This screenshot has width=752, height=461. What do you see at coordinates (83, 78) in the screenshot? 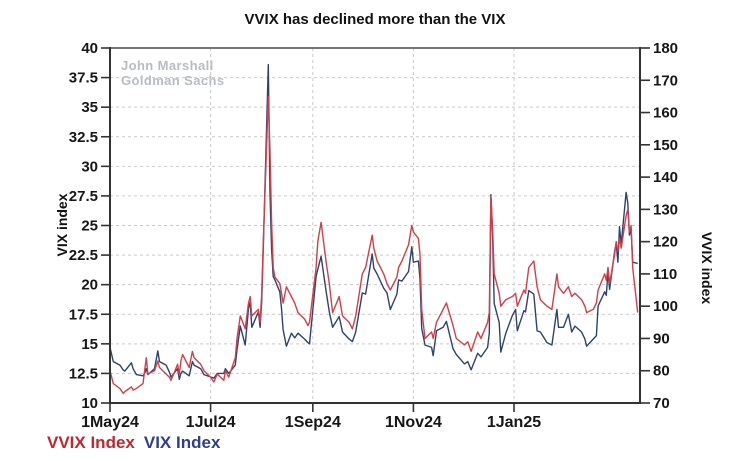
I see `y-left-tick-label: 37.5` at bounding box center [83, 78].